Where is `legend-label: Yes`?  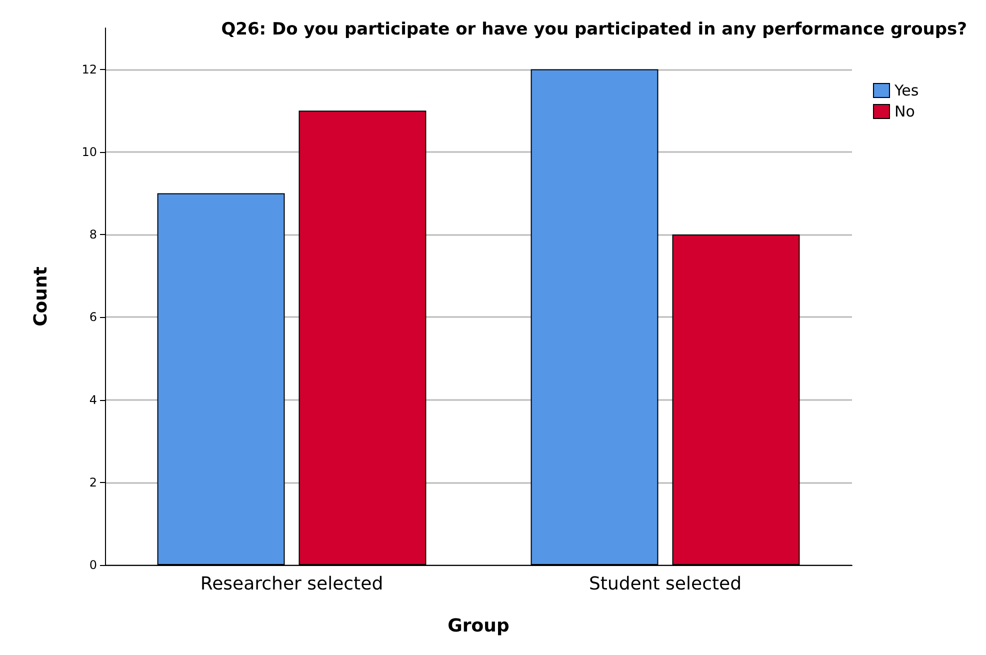
legend-label: Yes is located at coordinates (906, 91).